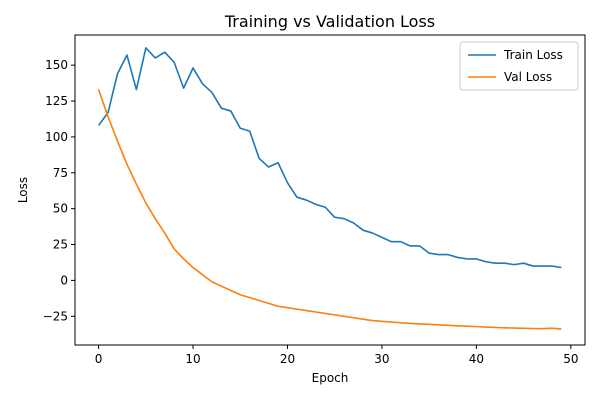  Describe the element at coordinates (64, 280) in the screenshot. I see `y-tick-label: 0` at that location.